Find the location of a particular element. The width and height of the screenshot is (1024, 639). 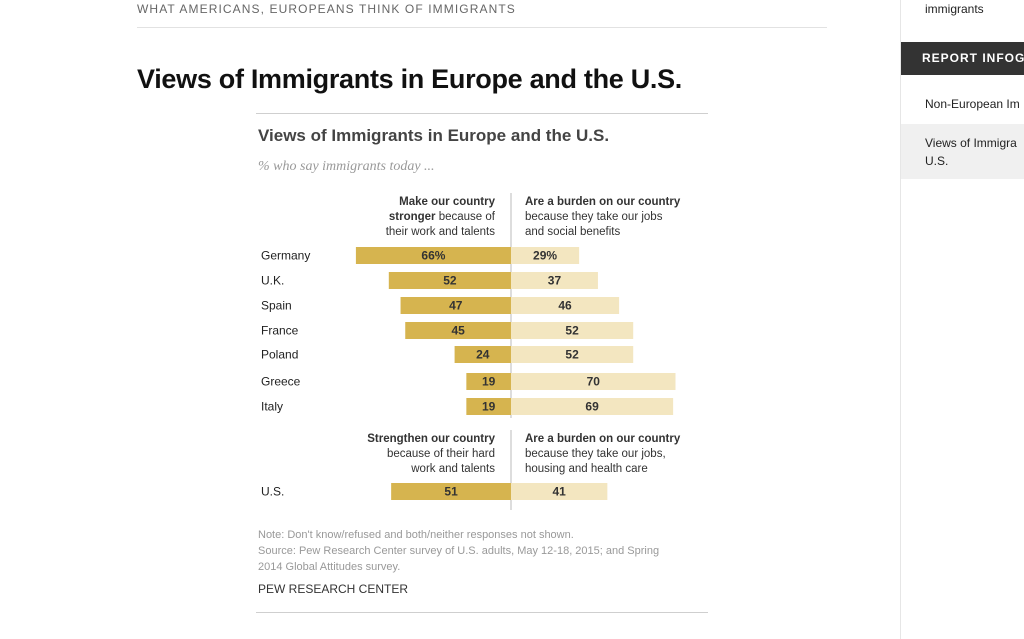

europe-value-label-burden: 46 is located at coordinates (565, 306).